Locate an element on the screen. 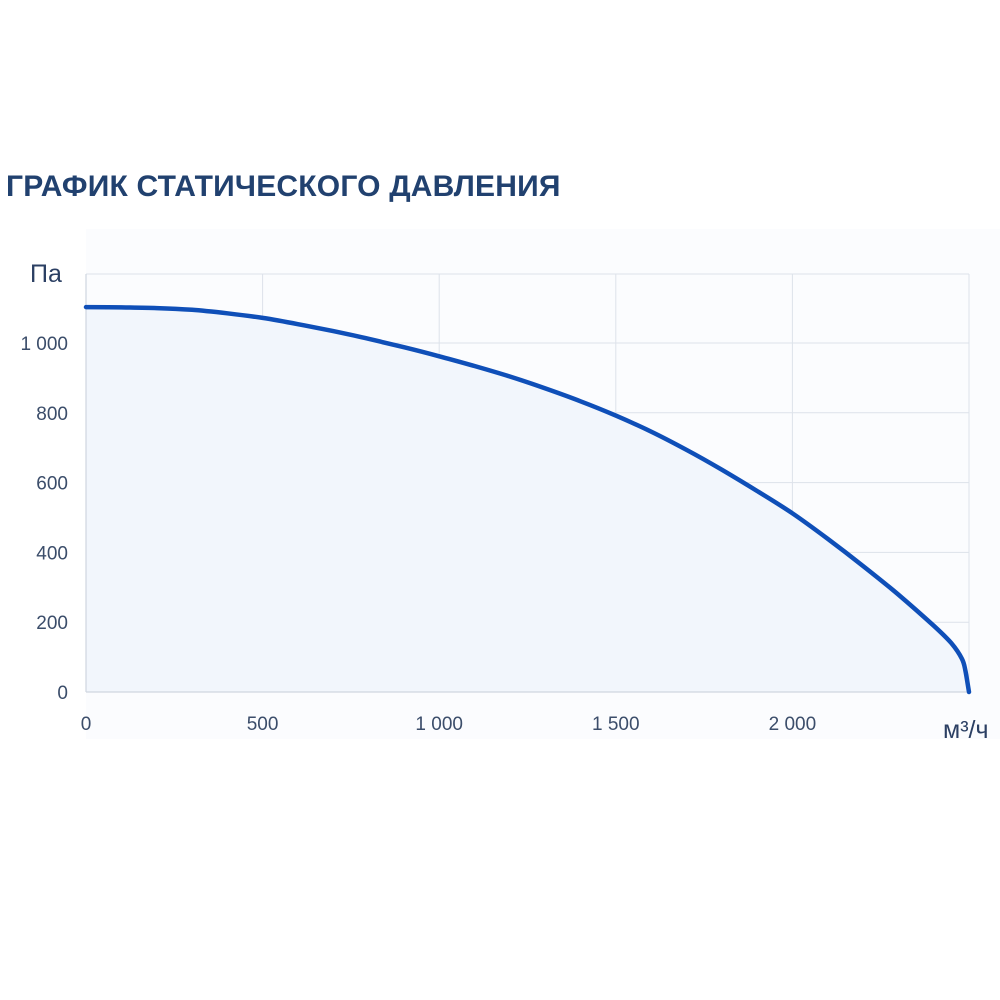 This screenshot has height=1000, width=1000. y-tick-label: 600 is located at coordinates (52, 484).